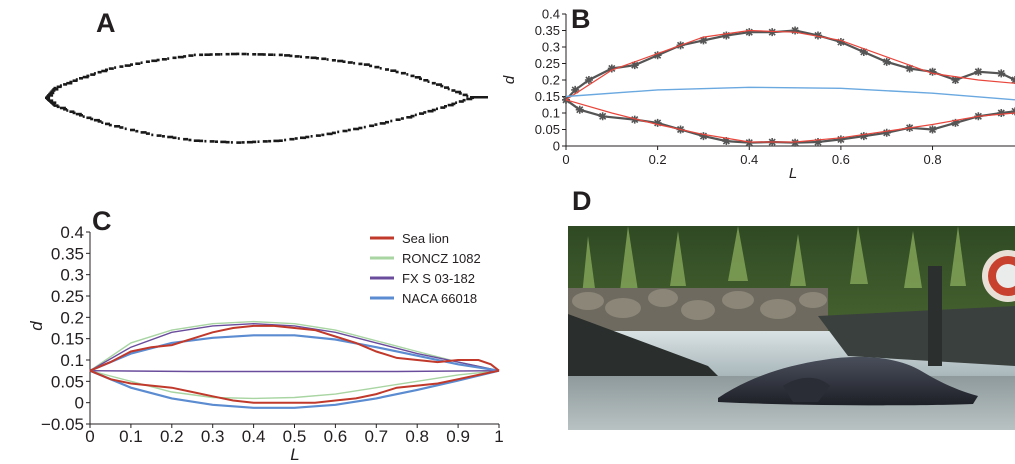 The width and height of the screenshot is (1015, 464). Describe the element at coordinates (294, 389) in the screenshot. I see `c-series-naca-66018-lower` at that location.